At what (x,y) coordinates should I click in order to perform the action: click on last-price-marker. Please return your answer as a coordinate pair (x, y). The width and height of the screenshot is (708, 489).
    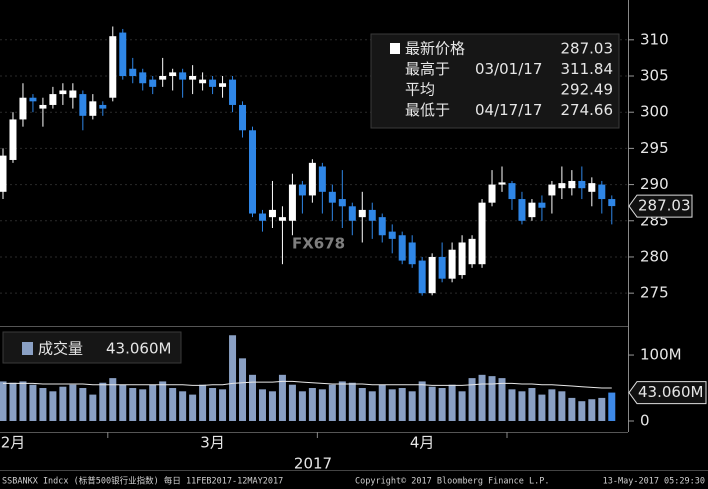
    Looking at the image, I should click on (660, 206).